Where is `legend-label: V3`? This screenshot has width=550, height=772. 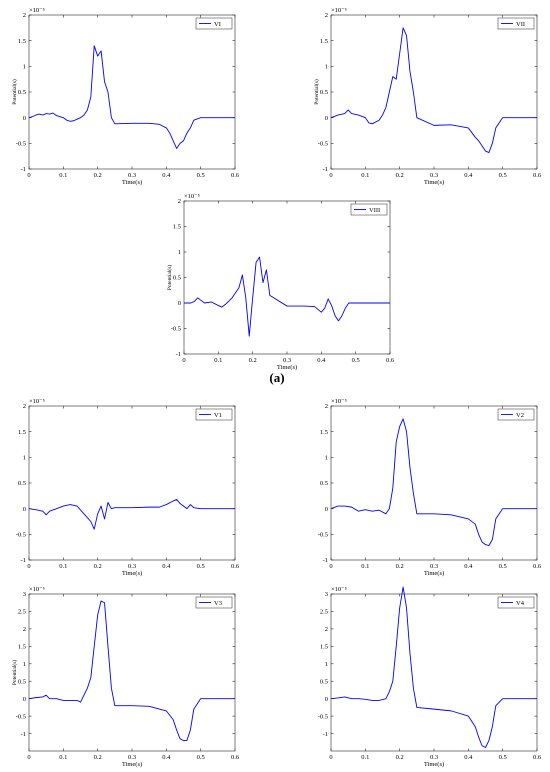 legend-label: V3 is located at coordinates (218, 603).